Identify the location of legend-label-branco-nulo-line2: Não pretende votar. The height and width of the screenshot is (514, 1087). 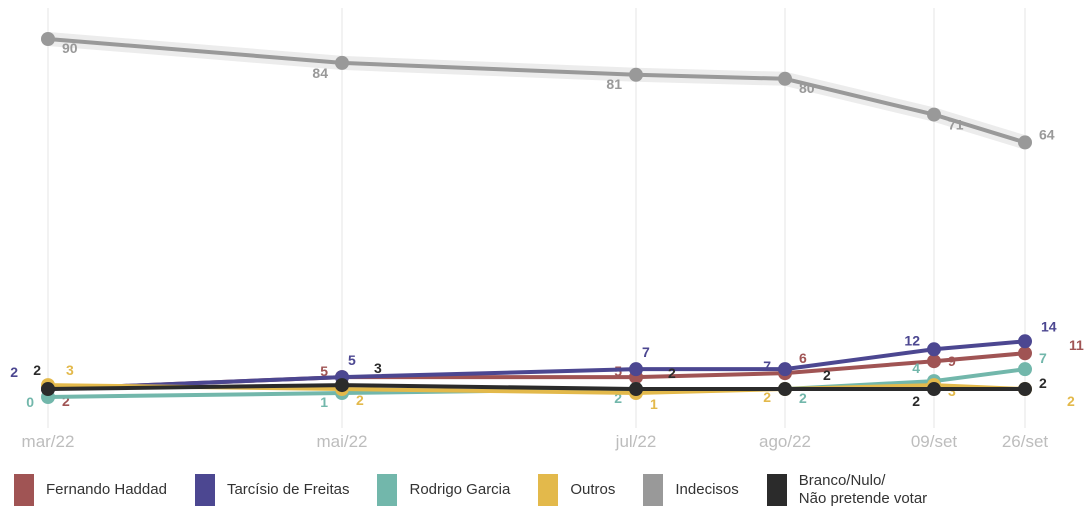
(863, 498).